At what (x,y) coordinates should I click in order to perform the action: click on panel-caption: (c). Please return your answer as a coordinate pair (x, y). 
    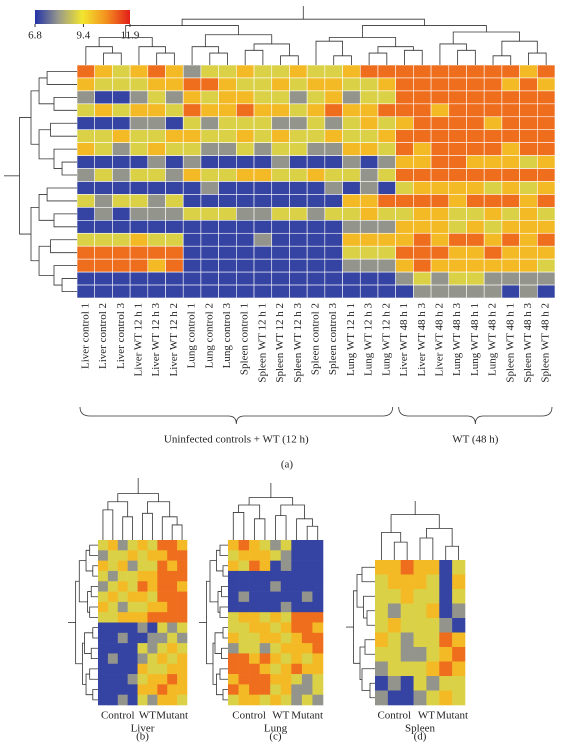
    Looking at the image, I should click on (275, 737).